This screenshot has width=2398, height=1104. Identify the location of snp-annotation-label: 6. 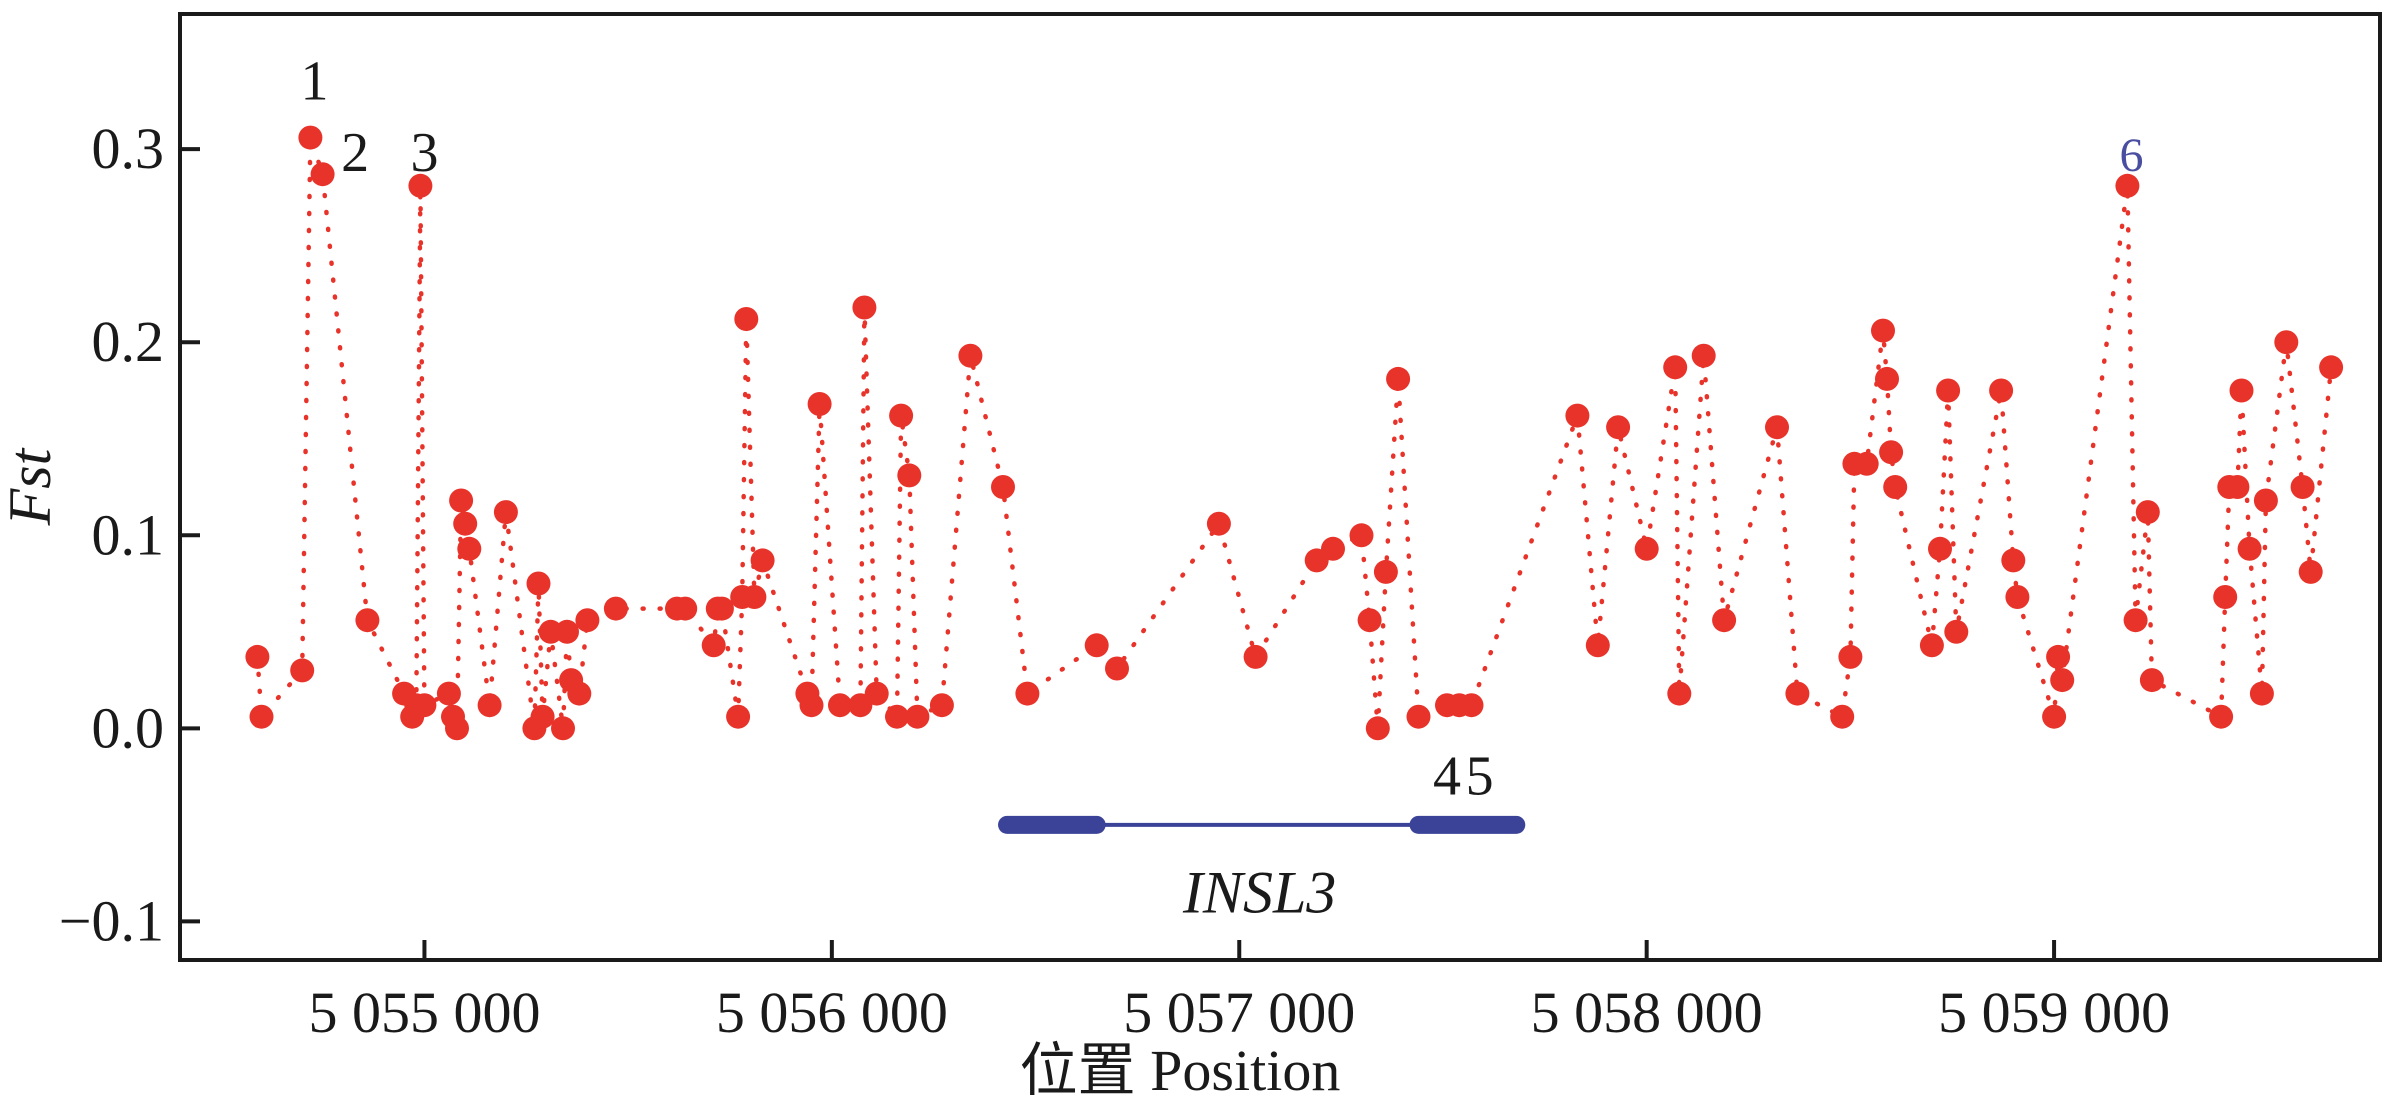
(2131, 155).